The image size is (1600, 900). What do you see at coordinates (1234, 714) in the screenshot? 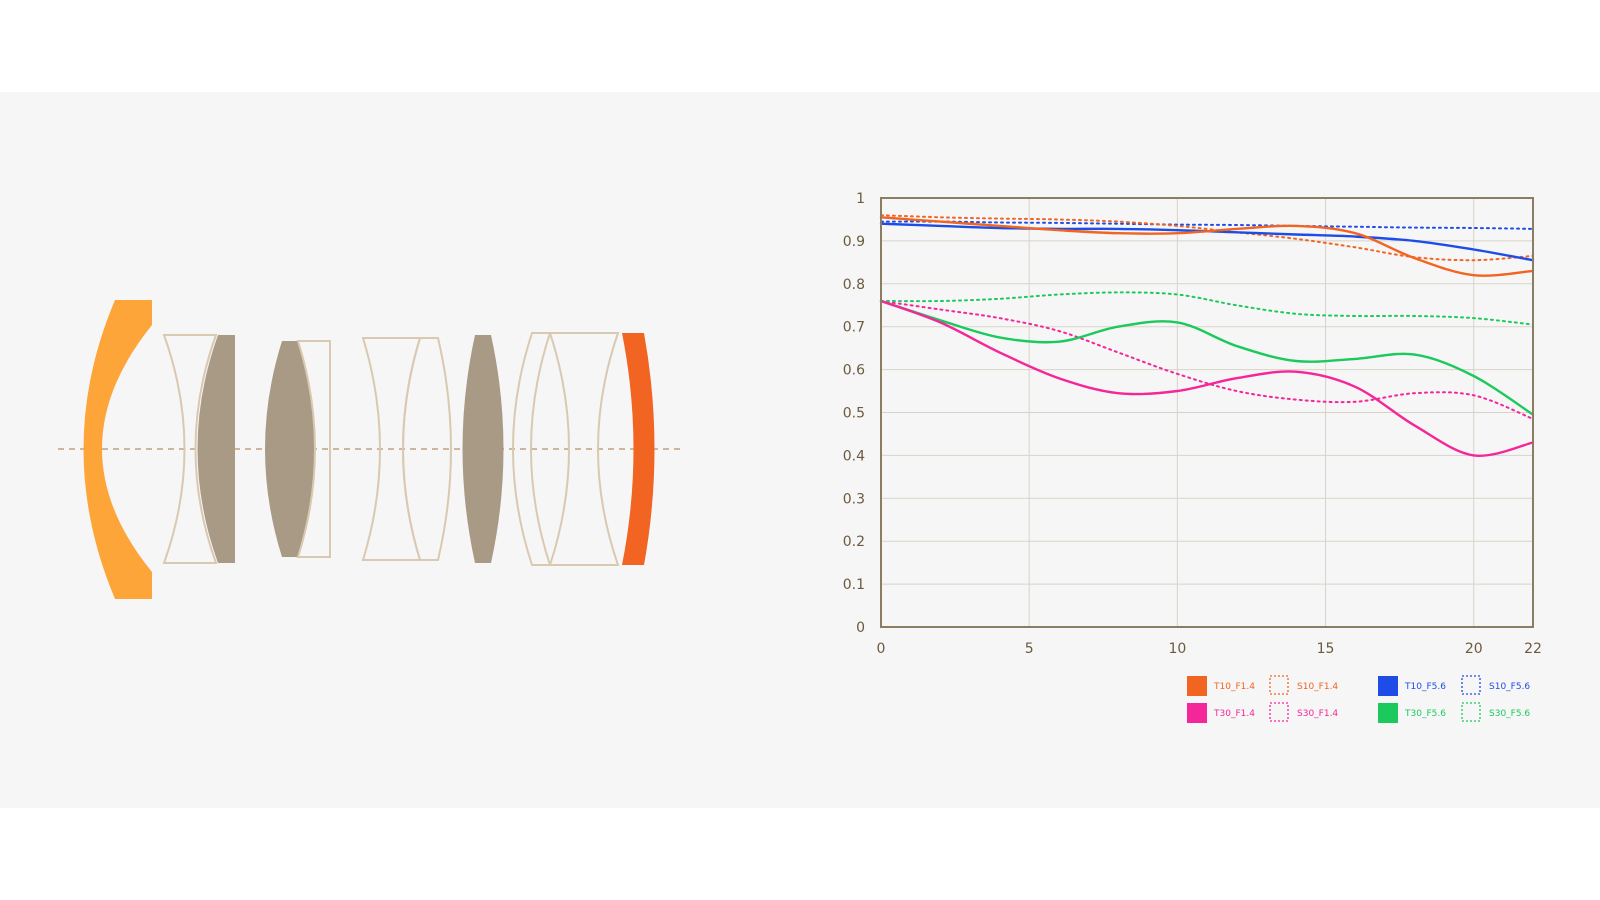
I see `legend-label: T30_F1.4` at bounding box center [1234, 714].